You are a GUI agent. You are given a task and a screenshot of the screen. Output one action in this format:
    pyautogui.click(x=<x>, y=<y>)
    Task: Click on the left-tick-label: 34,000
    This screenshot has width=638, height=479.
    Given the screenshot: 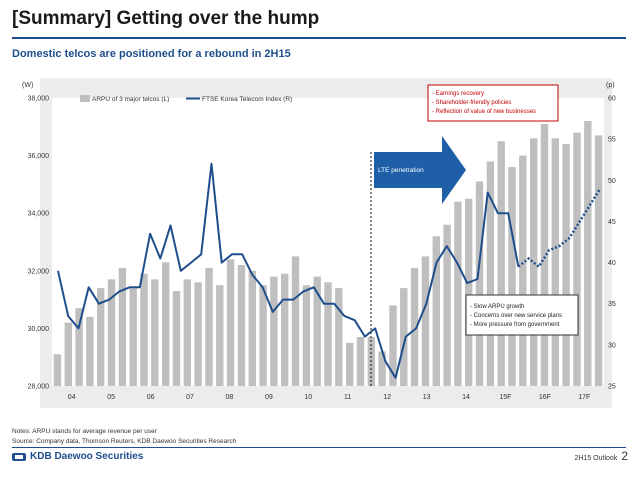 What is the action you would take?
    pyautogui.click(x=39, y=214)
    